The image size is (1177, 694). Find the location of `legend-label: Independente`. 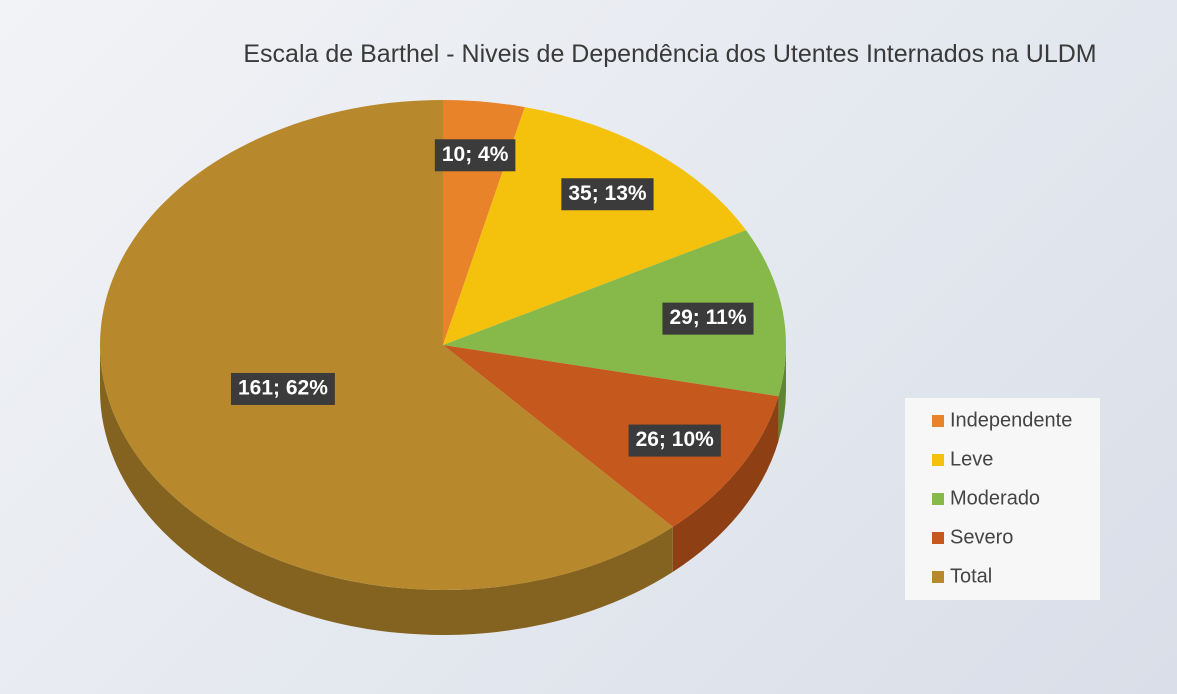

legend-label: Independente is located at coordinates (1011, 420).